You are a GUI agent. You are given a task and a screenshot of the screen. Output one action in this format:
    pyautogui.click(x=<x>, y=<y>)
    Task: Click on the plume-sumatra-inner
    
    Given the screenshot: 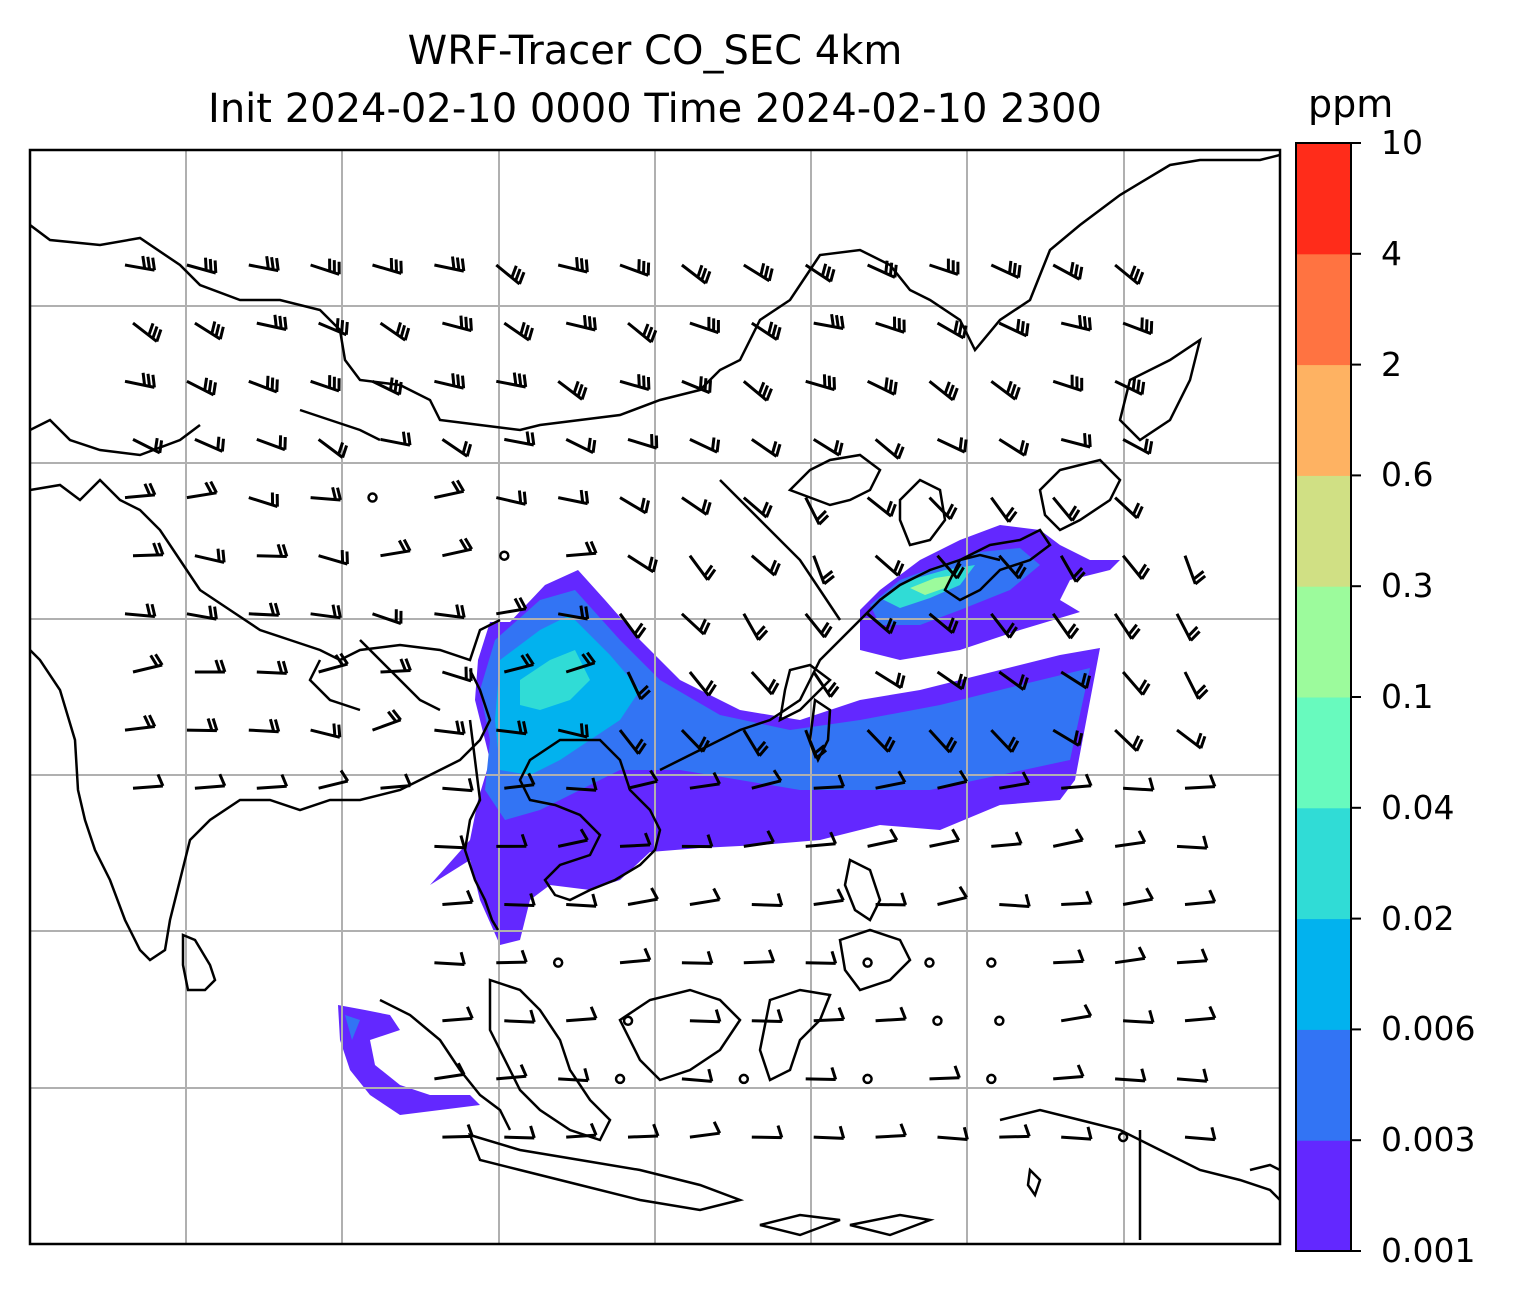 What is the action you would take?
    pyautogui.click(x=352, y=1027)
    